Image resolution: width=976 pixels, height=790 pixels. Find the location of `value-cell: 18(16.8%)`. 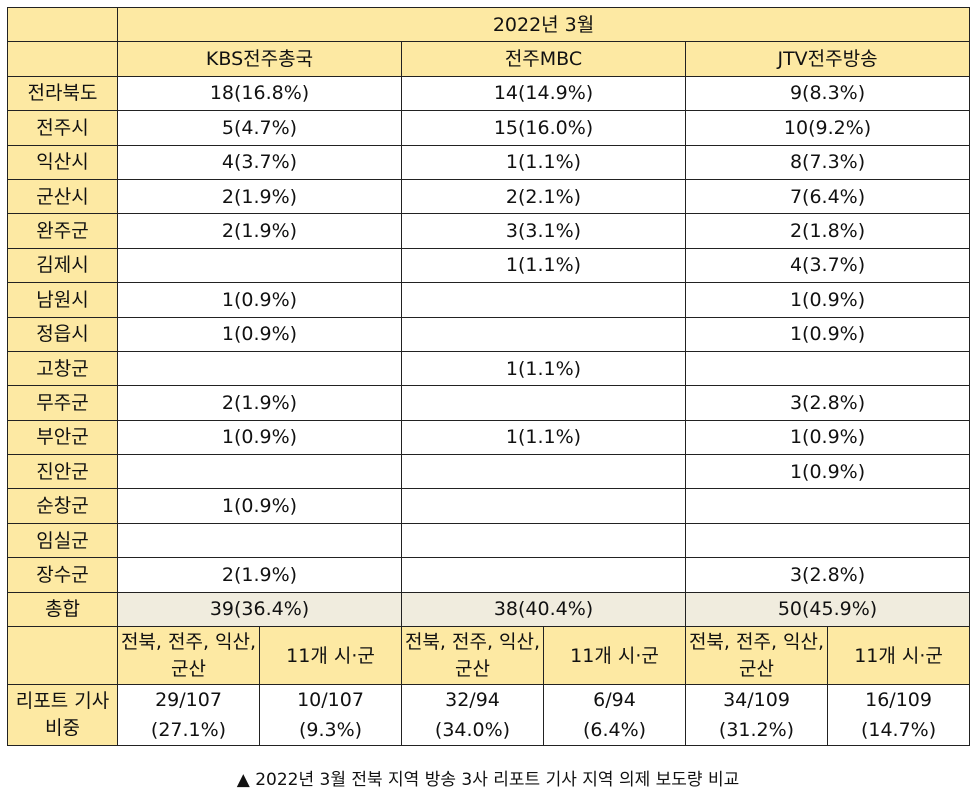

value-cell: 18(16.8%) is located at coordinates (259, 93).